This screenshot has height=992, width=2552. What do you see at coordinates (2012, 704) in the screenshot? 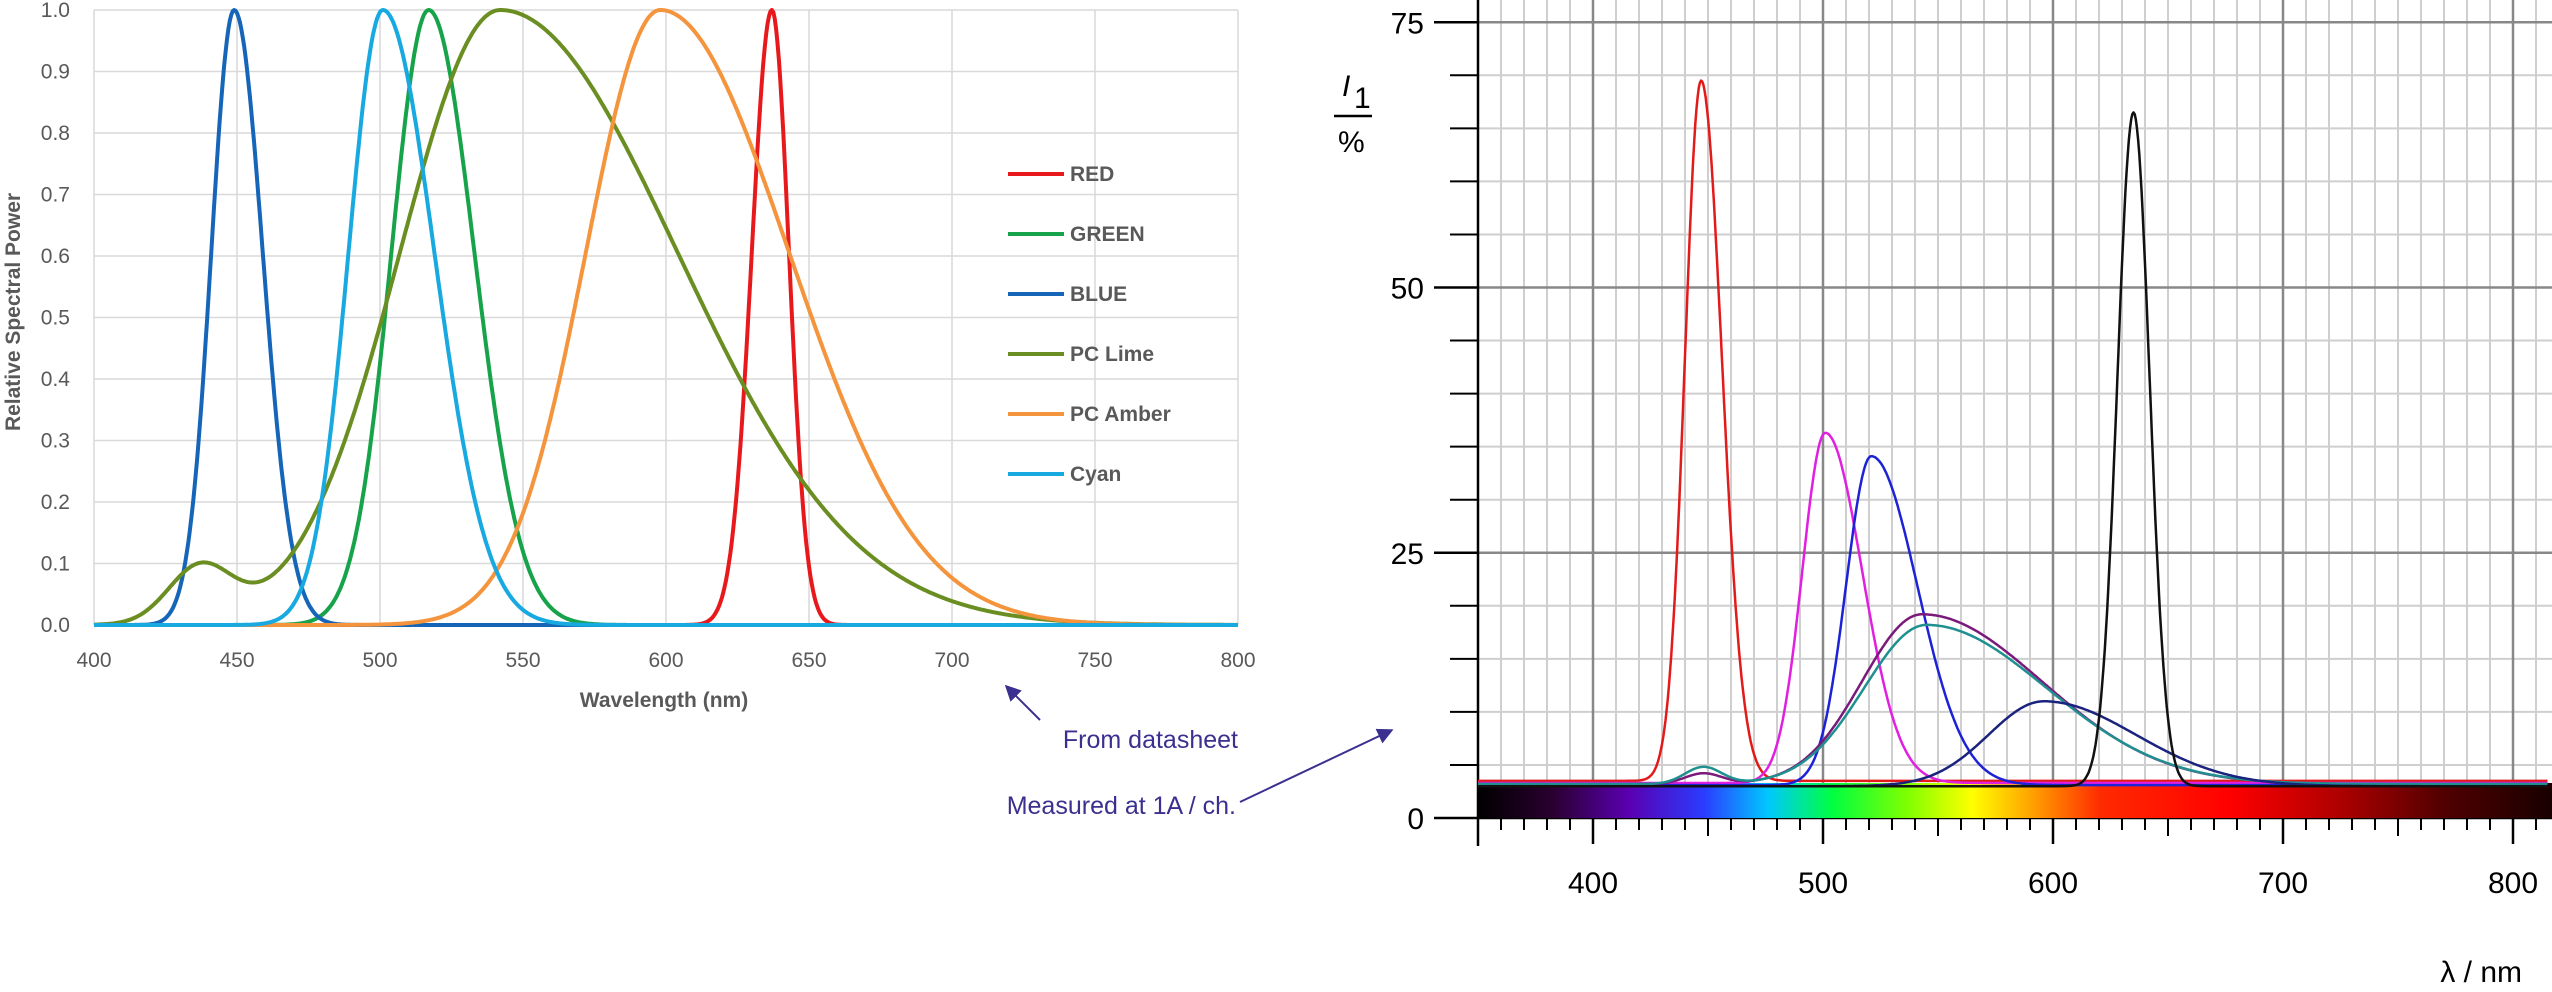
I see `measured-series-teal` at bounding box center [2012, 704].